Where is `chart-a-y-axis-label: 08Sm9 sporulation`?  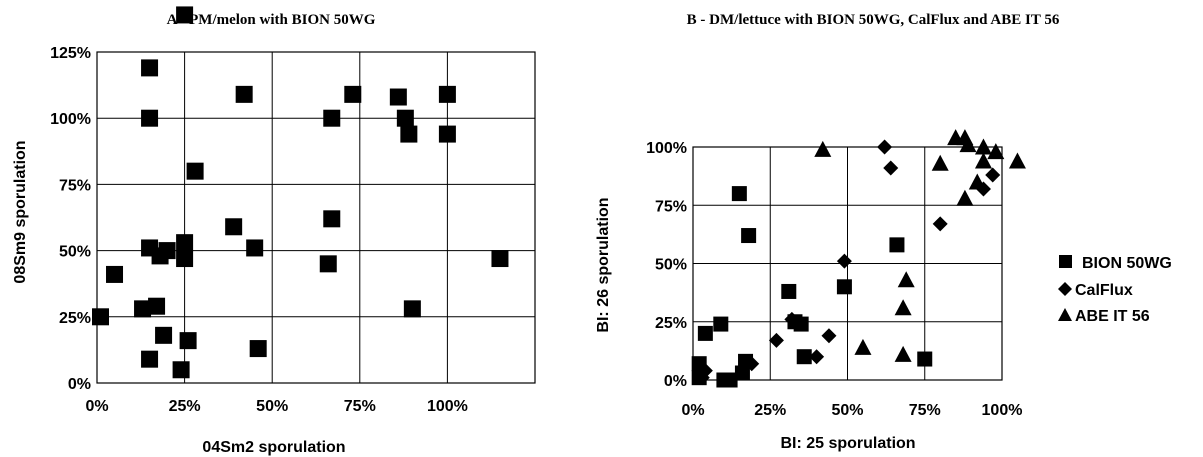
chart-a-y-axis-label: 08Sm9 sporulation is located at coordinates (20, 211).